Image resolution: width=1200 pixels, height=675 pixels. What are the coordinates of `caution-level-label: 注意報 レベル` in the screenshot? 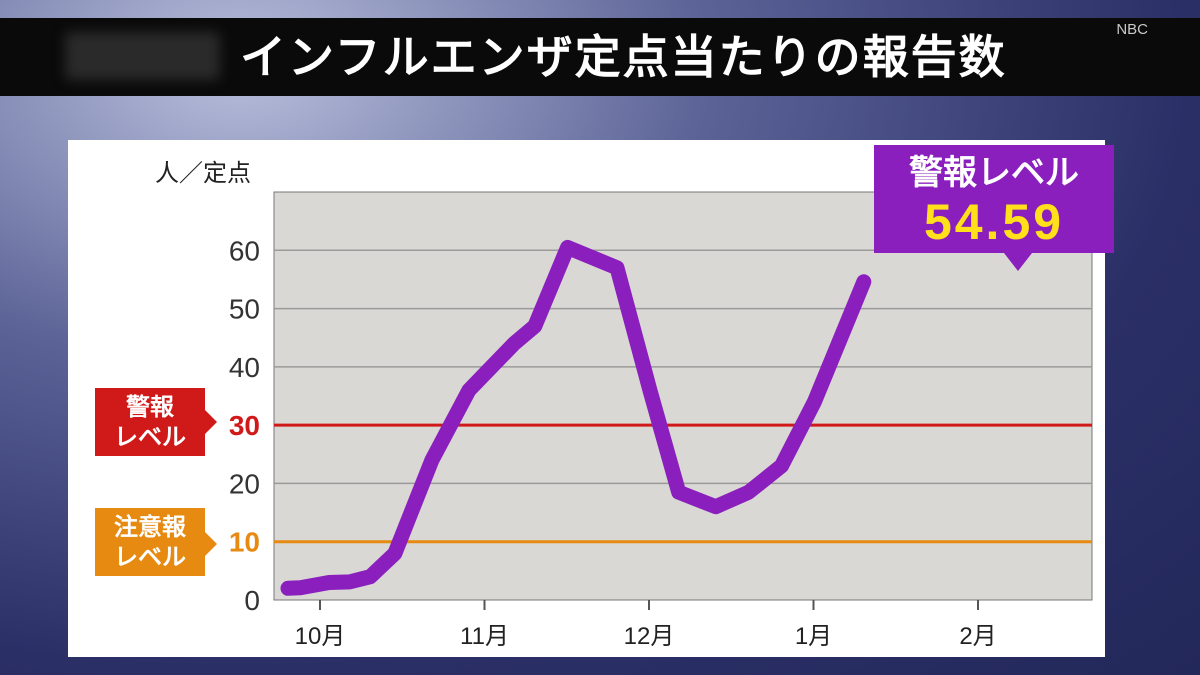 It's located at (150, 542).